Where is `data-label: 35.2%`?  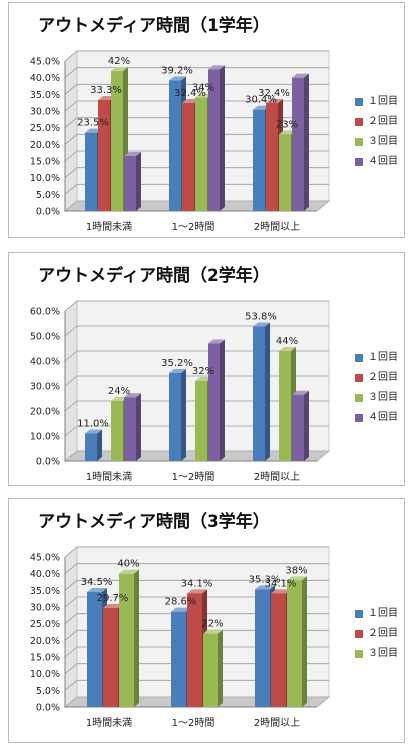 data-label: 35.2% is located at coordinates (177, 363).